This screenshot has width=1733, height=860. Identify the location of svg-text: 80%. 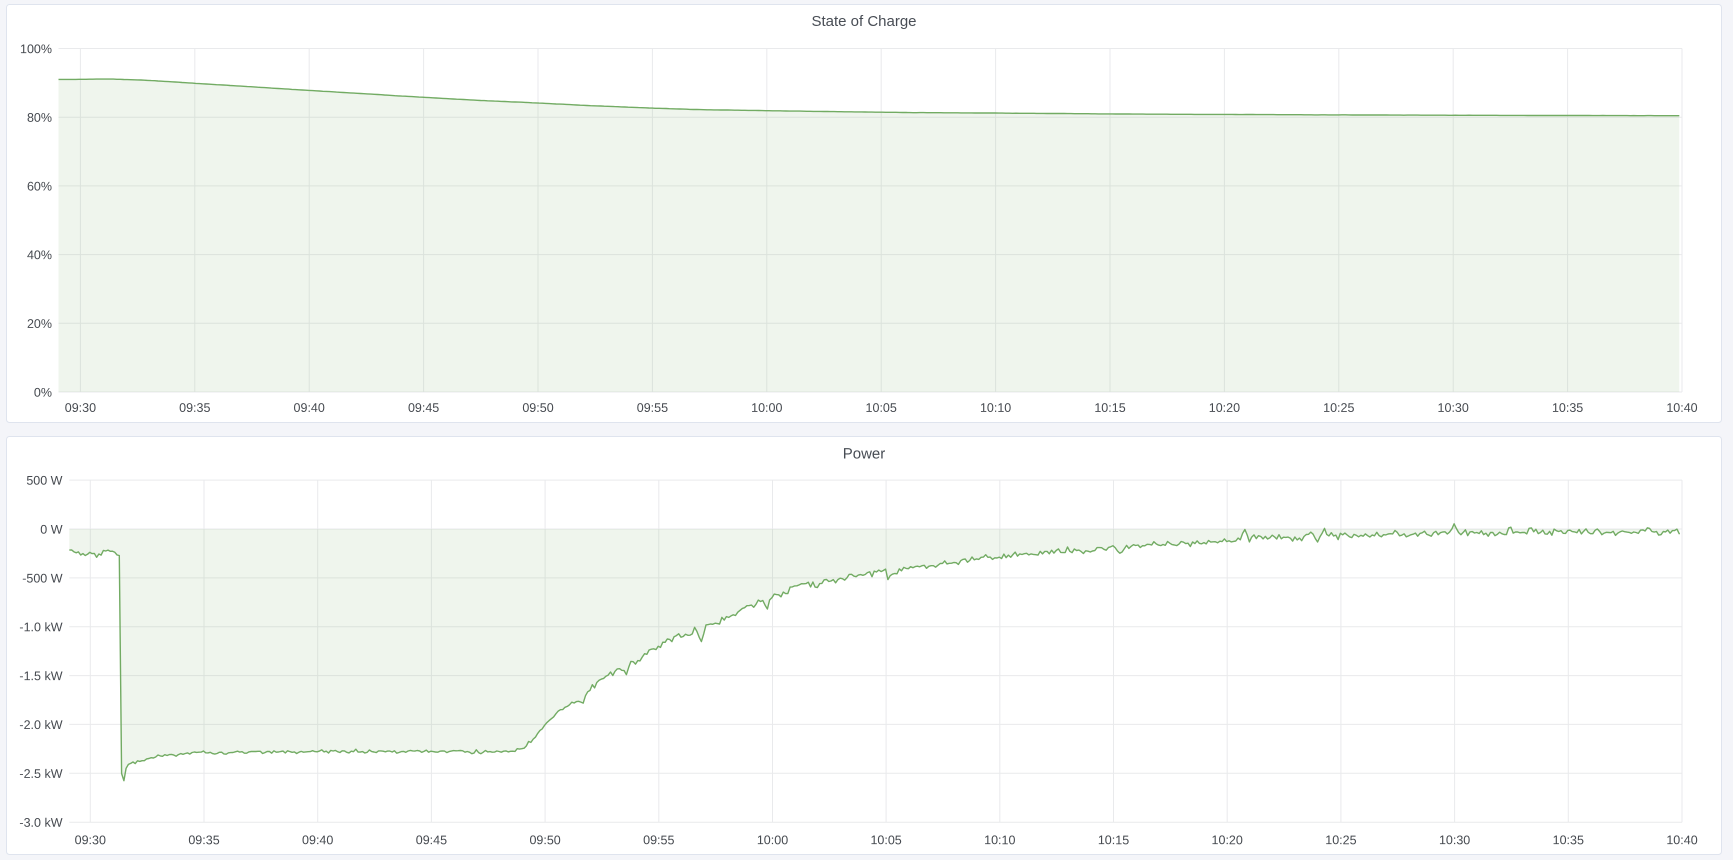
(39, 118).